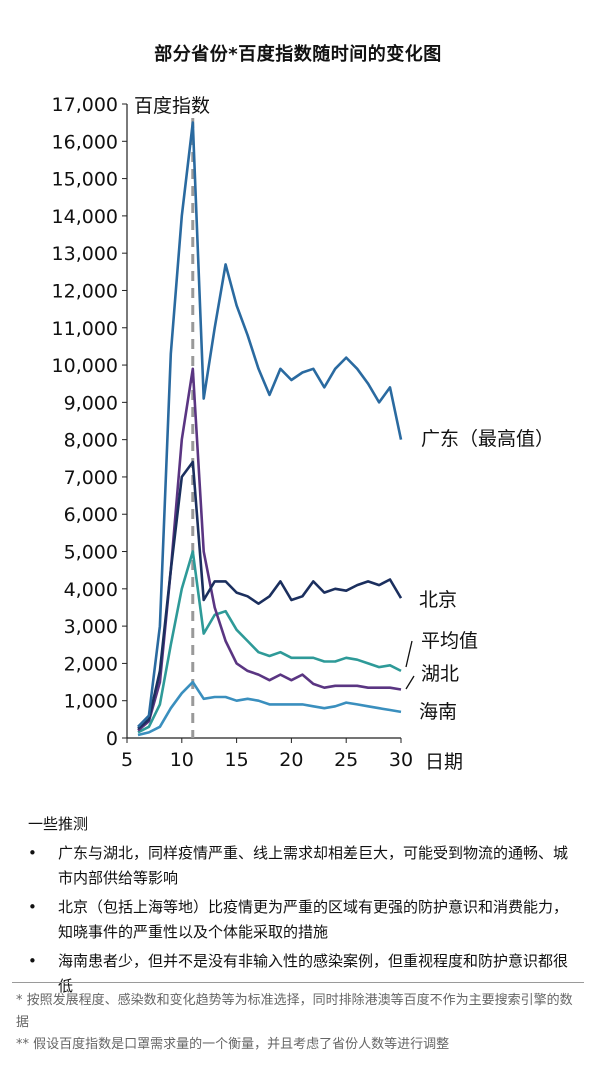 This screenshot has width=596, height=1079. I want to click on divider, so click(298, 982).